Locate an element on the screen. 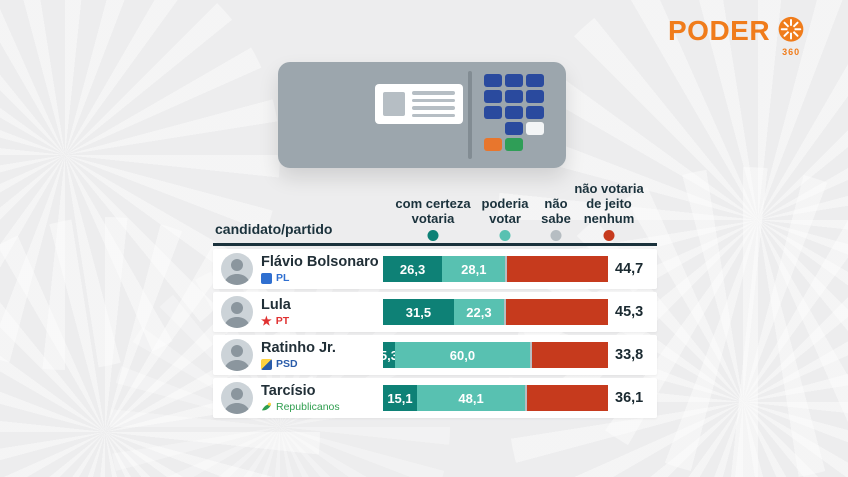 The width and height of the screenshot is (848, 477). bar-segment-certeza: 5,3 is located at coordinates (388, 355).